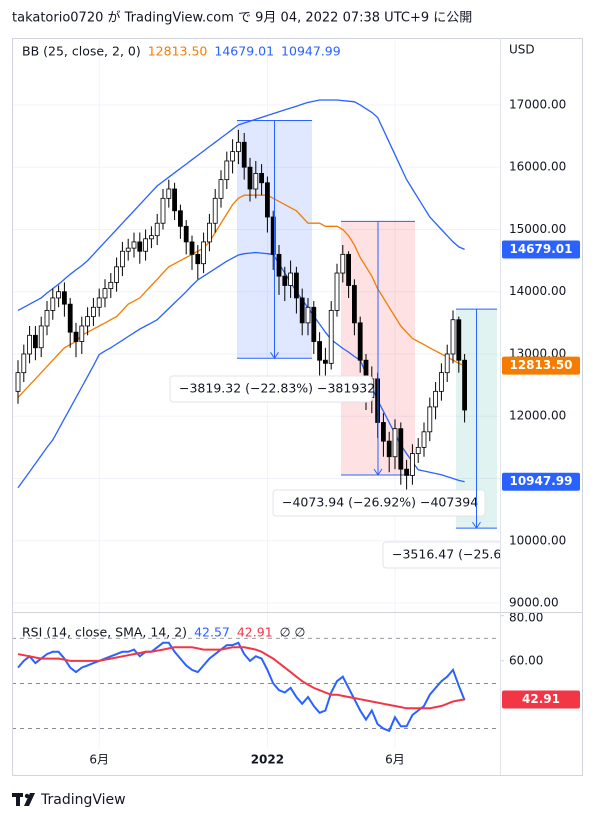 The height and width of the screenshot is (821, 597). Describe the element at coordinates (537, 104) in the screenshot. I see `y-tick-label: 17000.00` at that location.